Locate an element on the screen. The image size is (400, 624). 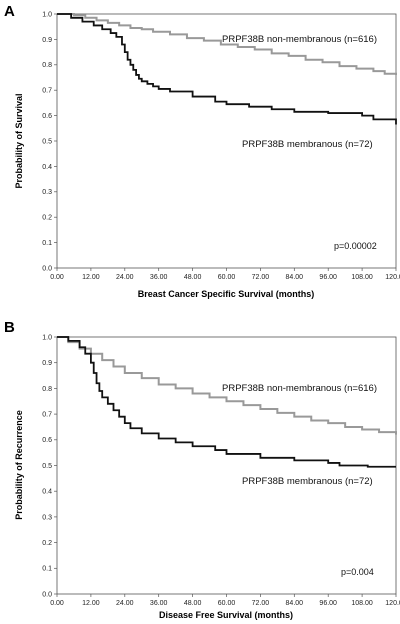
panel-label-b: B is located at coordinates (9, 327).